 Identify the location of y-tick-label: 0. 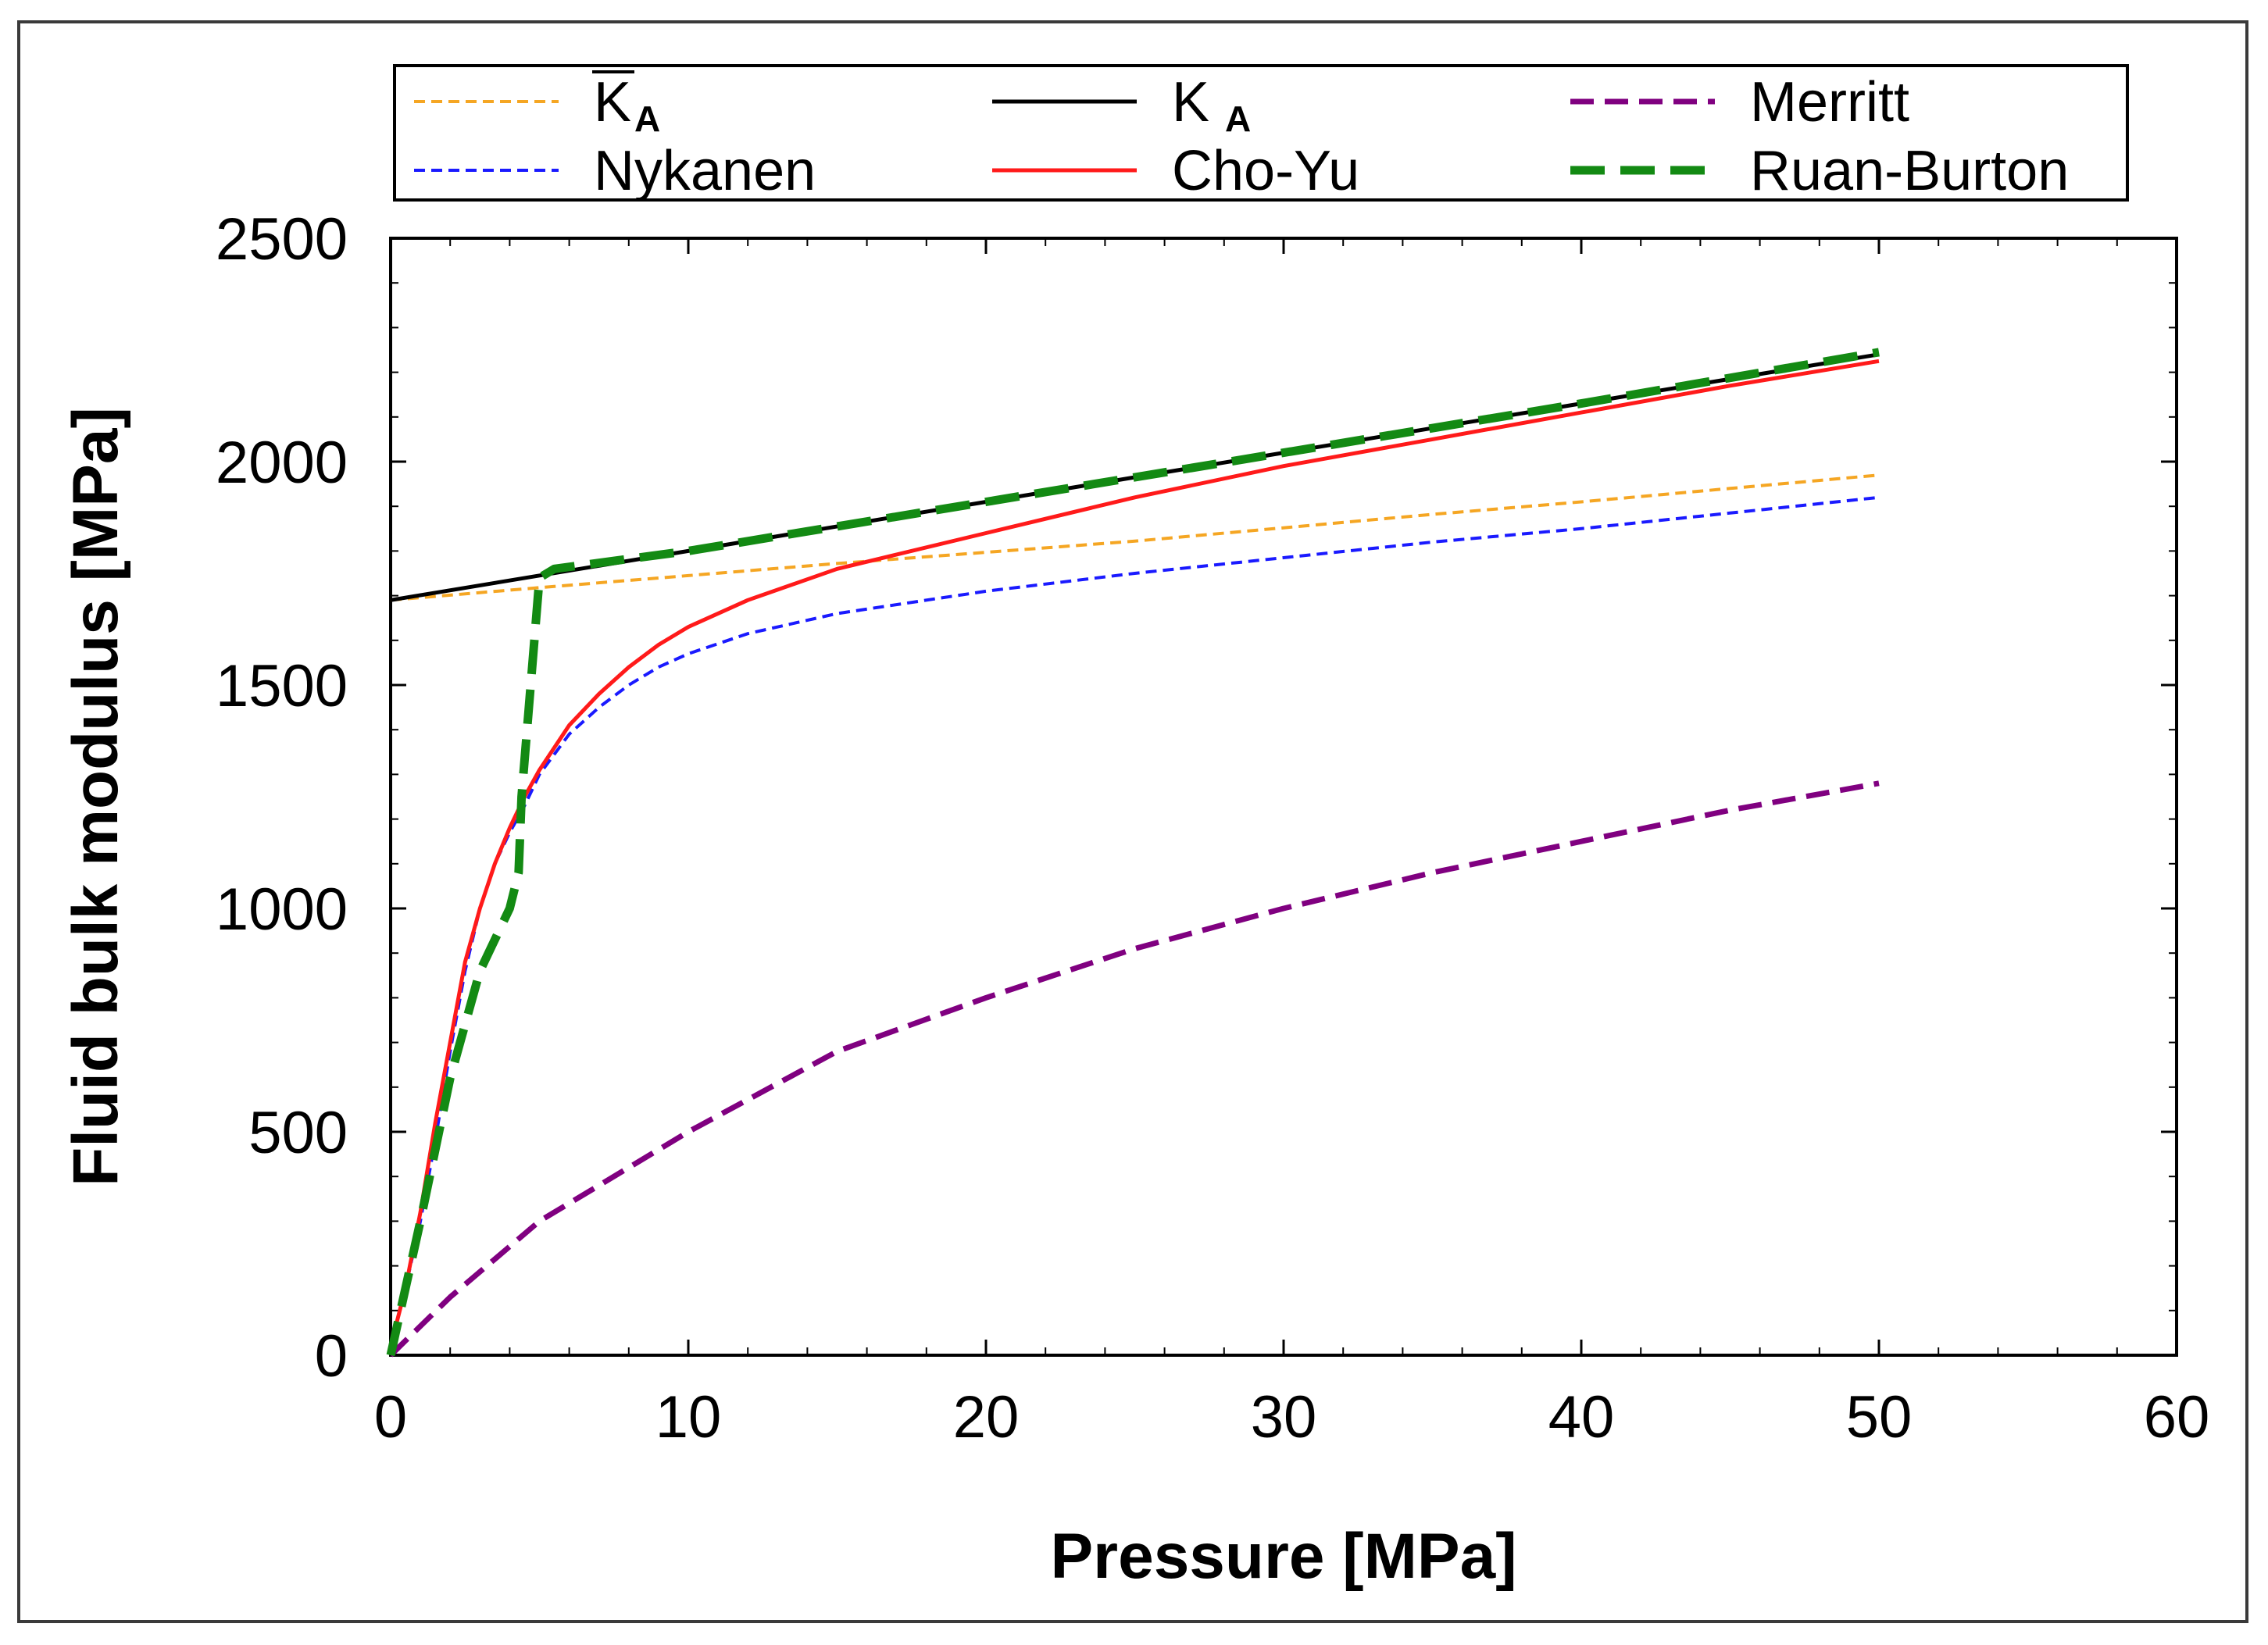
(331, 1356).